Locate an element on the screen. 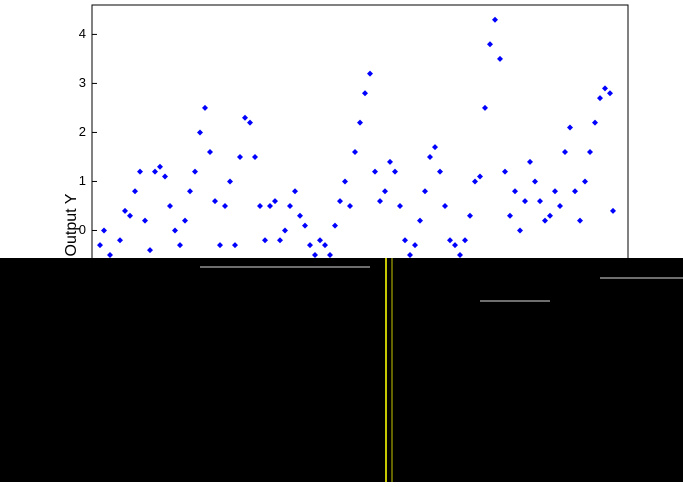 The image size is (683, 487). y-tick-label: 3 is located at coordinates (82, 82).